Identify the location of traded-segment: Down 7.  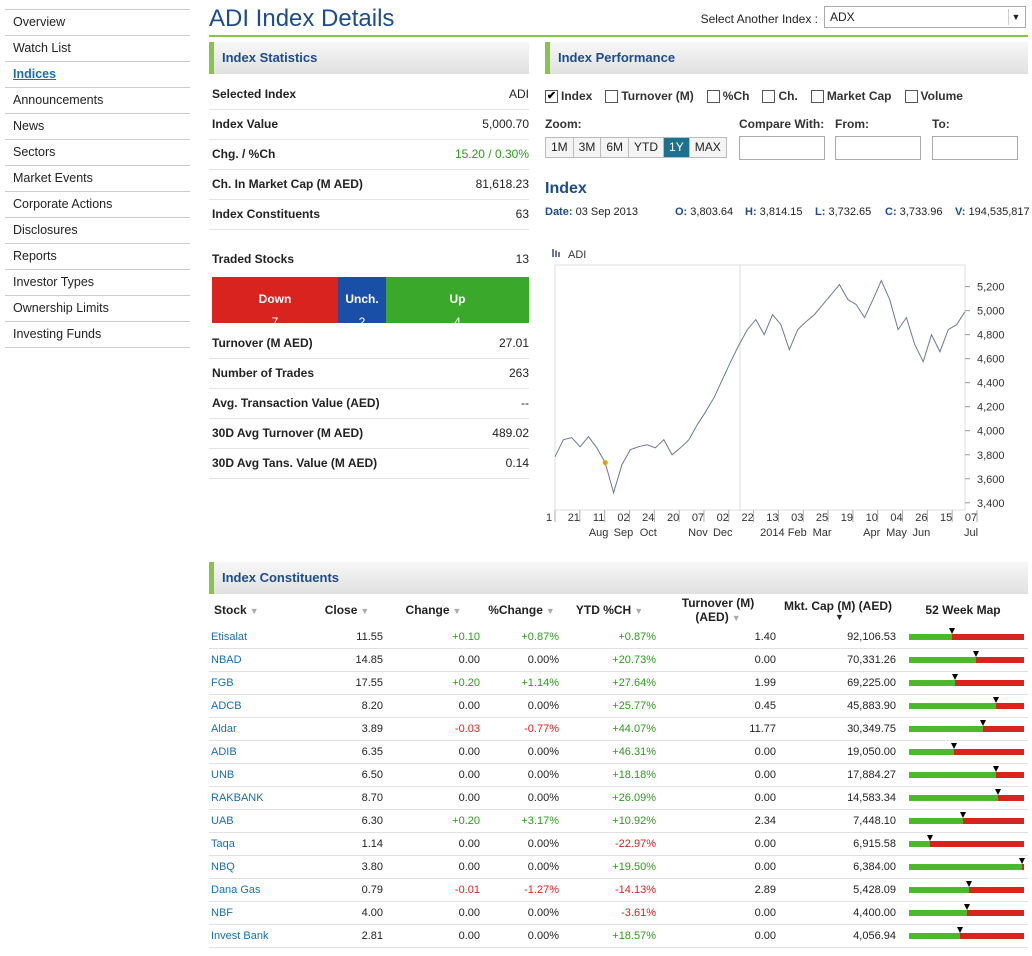
(275, 303).